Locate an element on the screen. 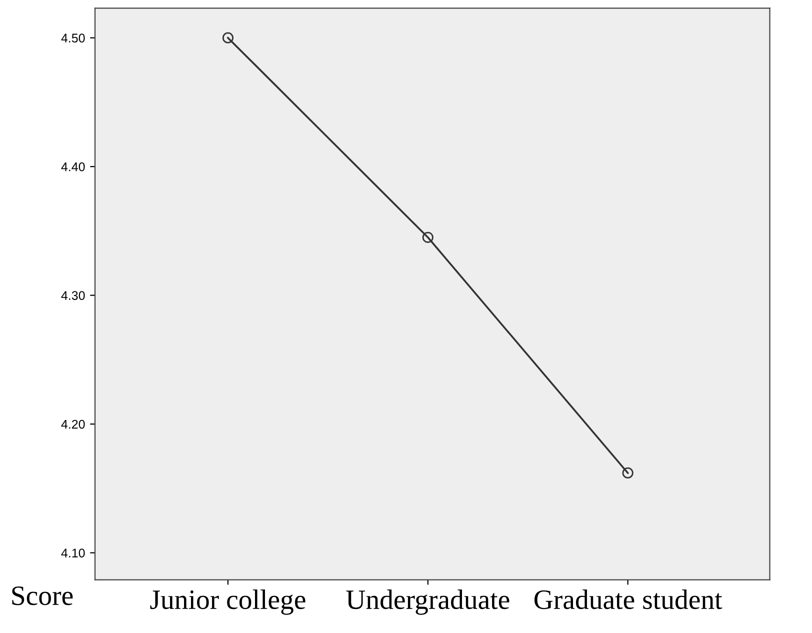 Image resolution: width=812 pixels, height=633 pixels. y-tick-label: 4.10 is located at coordinates (73, 553).